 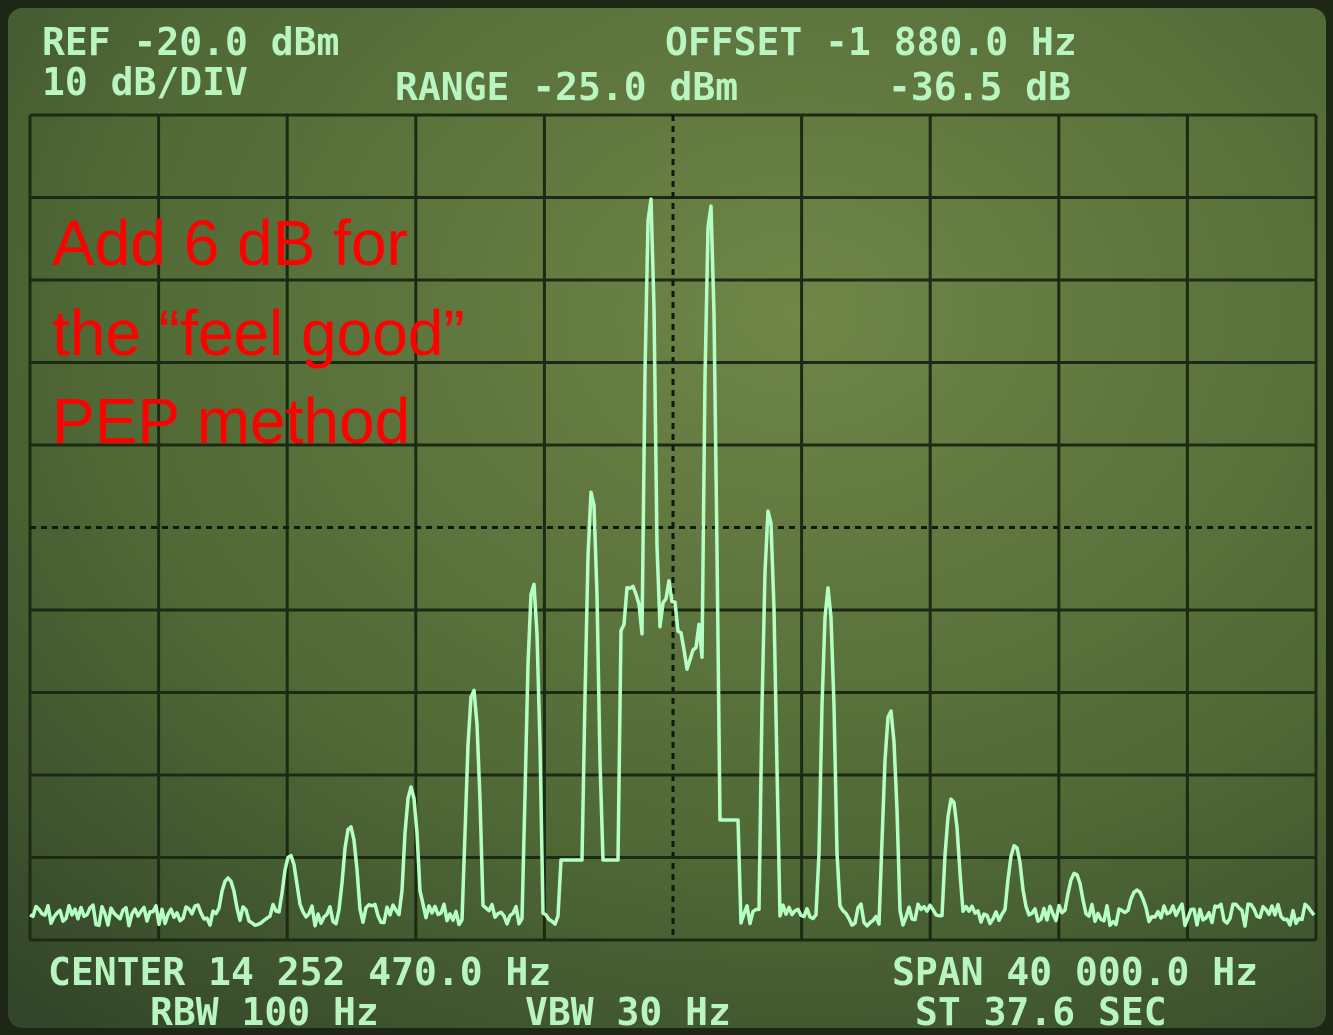 I want to click on sweep-time: ST 37.6 SEC, so click(x=1041, y=1012).